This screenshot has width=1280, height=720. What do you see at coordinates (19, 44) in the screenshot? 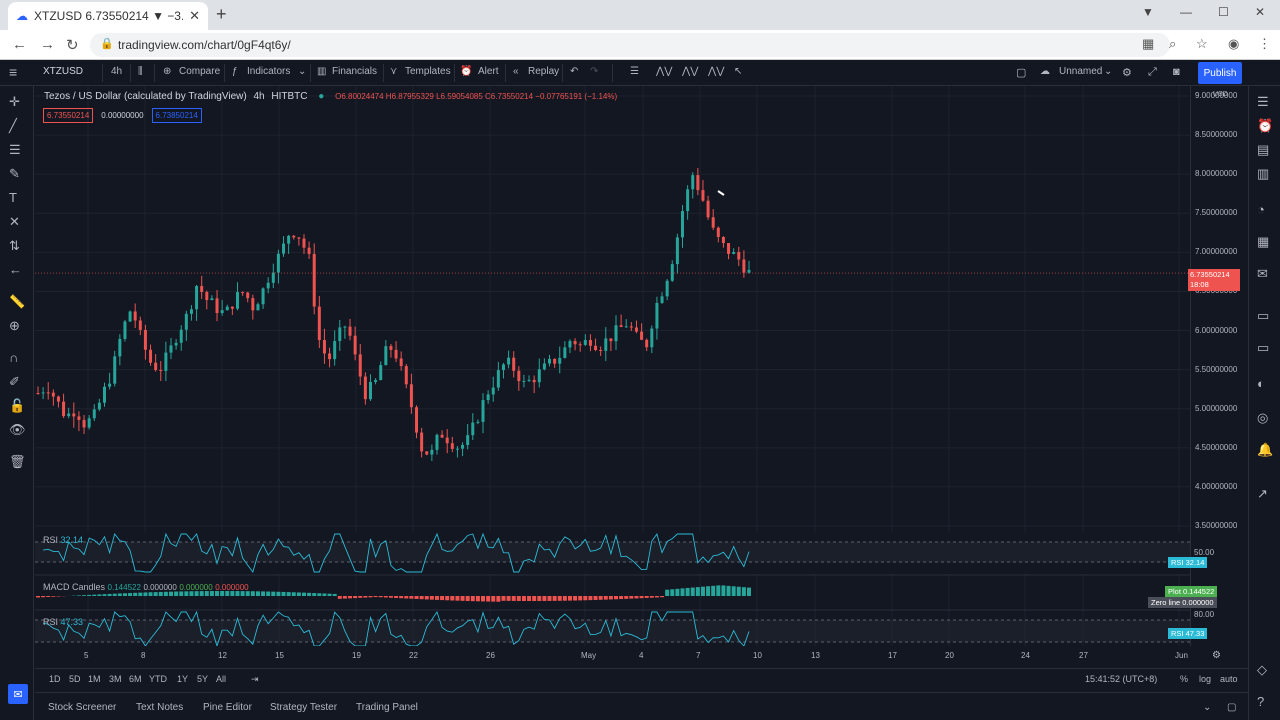
I see `back-icon: ←` at bounding box center [19, 44].